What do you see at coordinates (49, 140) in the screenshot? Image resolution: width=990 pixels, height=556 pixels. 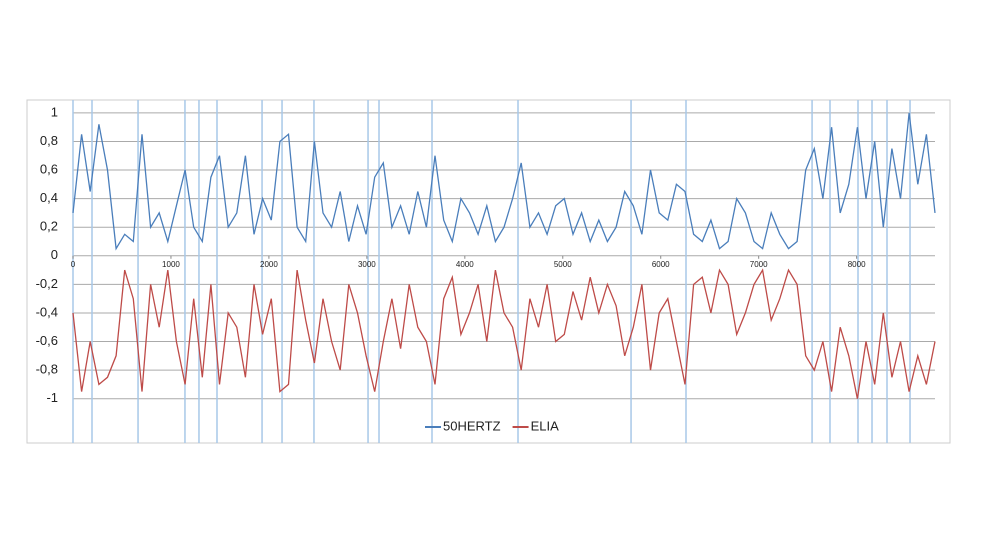 I see `y-tick-label: 0,8` at bounding box center [49, 140].